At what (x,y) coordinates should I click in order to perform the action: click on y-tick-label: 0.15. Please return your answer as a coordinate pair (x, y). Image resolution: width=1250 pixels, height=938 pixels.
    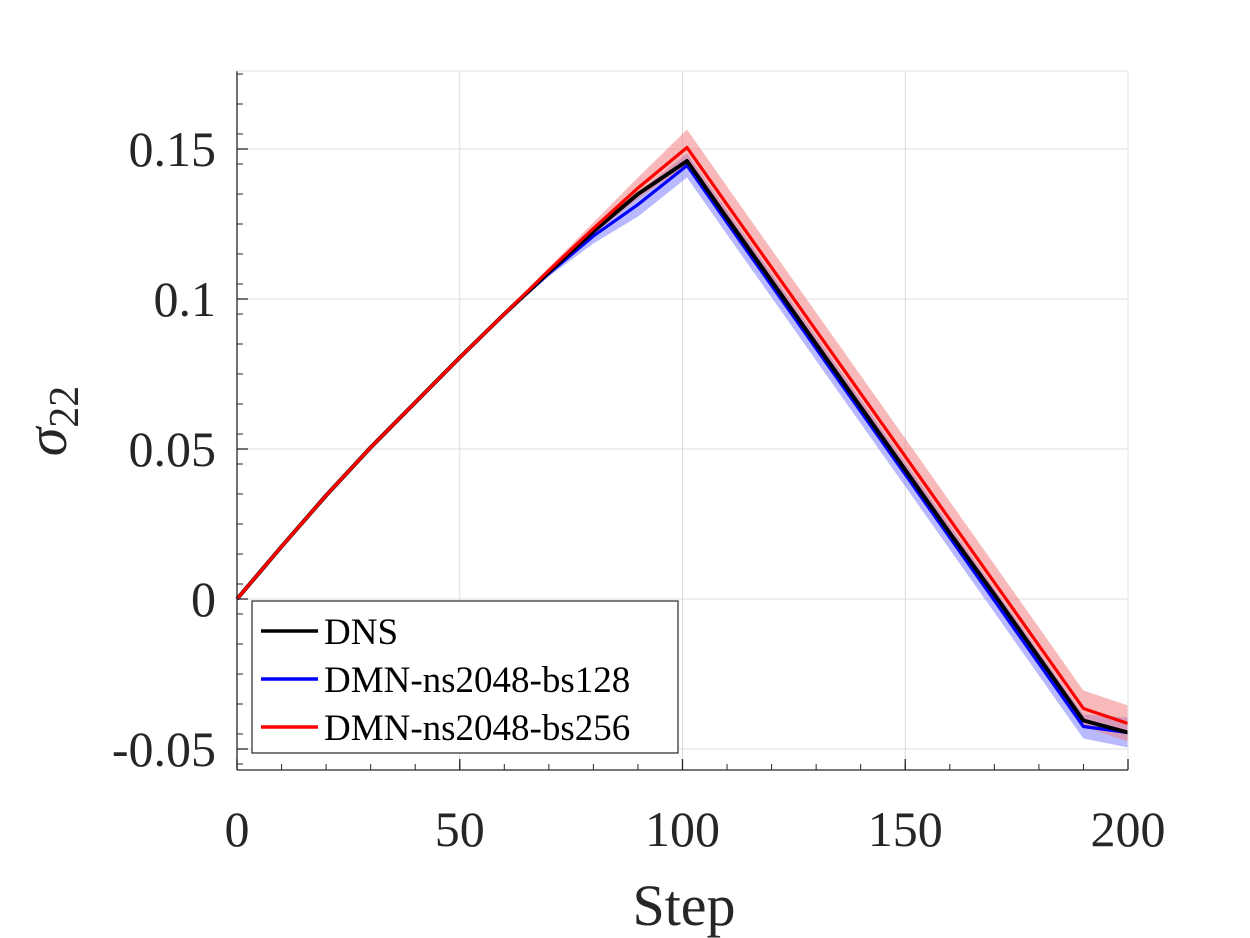
    Looking at the image, I should click on (173, 149).